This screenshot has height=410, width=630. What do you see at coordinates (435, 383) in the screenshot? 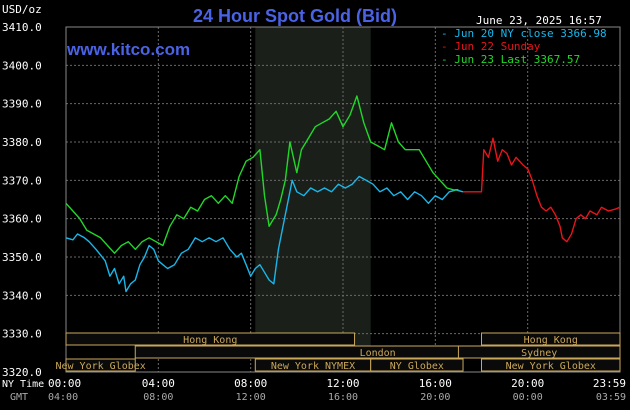
I see `x-tick-label-ny: 16:00` at bounding box center [435, 383].